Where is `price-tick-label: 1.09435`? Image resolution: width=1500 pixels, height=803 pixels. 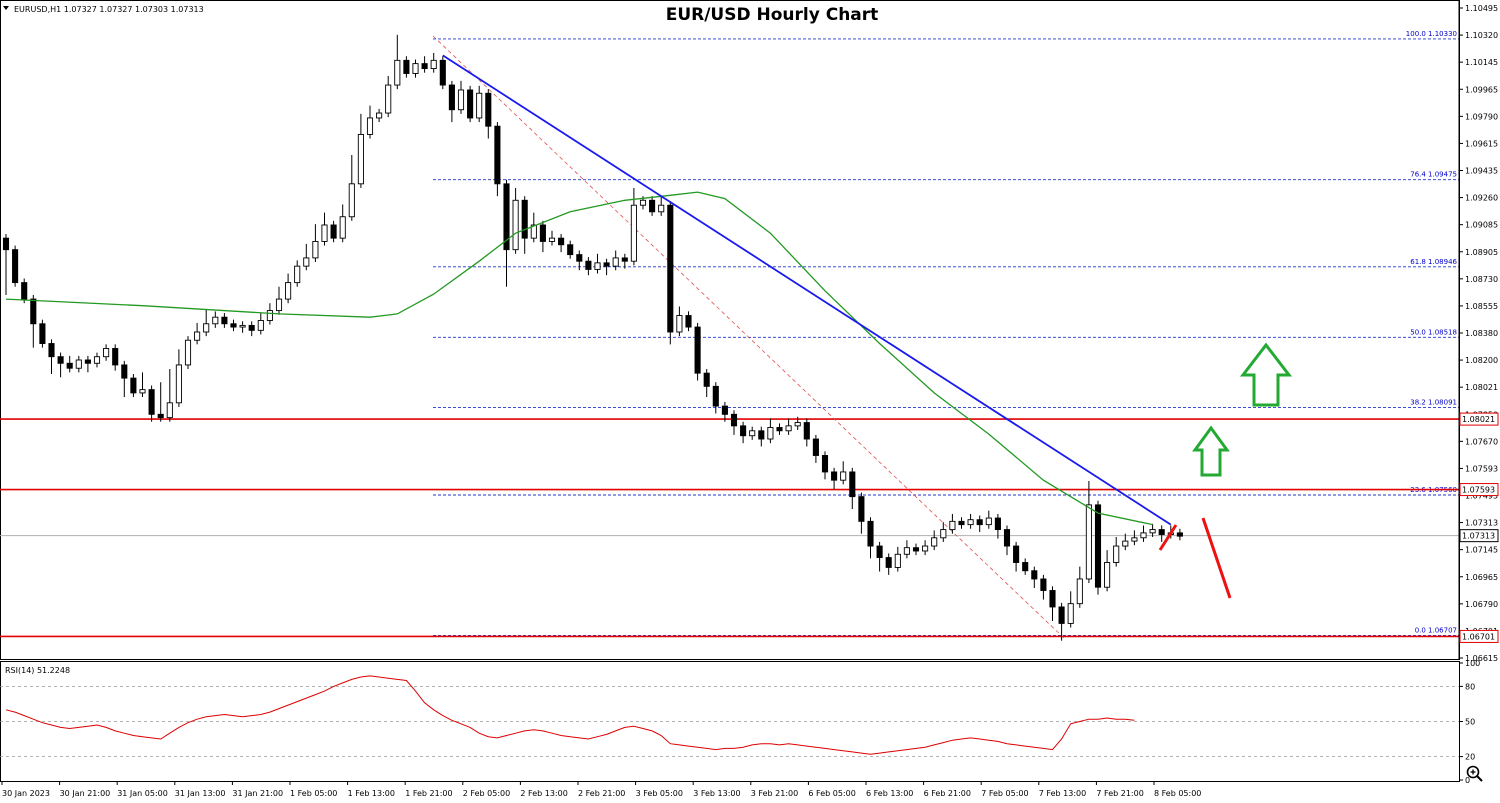
price-tick-label: 1.09435 is located at coordinates (1481, 171).